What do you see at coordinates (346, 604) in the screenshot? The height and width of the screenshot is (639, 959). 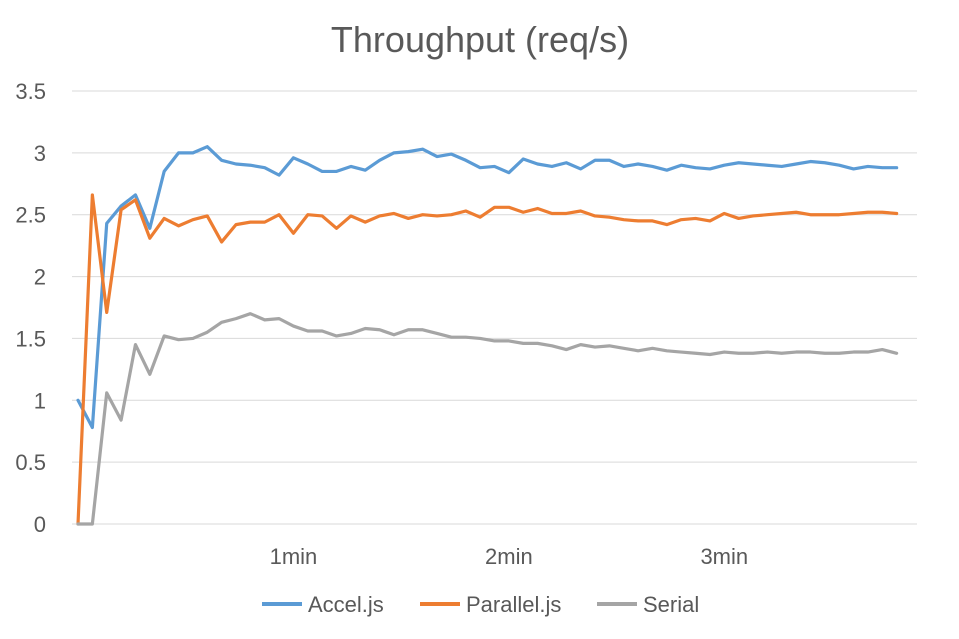 I see `legend-label: Accel.js` at bounding box center [346, 604].